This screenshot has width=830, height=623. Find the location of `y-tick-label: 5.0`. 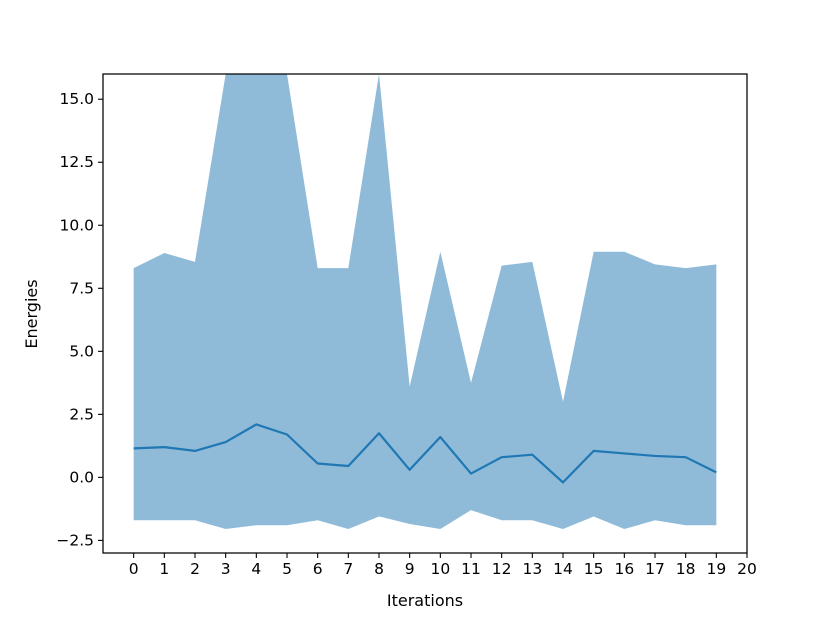

y-tick-label: 5.0 is located at coordinates (81, 351).